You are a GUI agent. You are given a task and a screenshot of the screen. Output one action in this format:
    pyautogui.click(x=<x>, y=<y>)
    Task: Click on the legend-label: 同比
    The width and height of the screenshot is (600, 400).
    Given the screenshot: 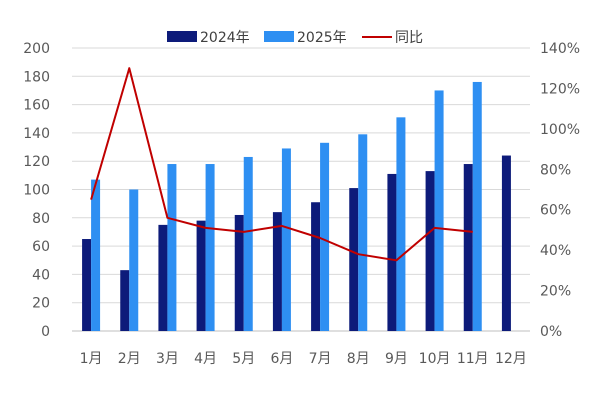 What is the action you would take?
    pyautogui.click(x=409, y=38)
    